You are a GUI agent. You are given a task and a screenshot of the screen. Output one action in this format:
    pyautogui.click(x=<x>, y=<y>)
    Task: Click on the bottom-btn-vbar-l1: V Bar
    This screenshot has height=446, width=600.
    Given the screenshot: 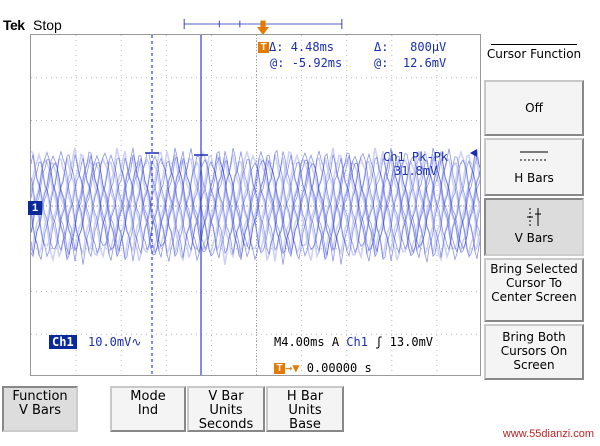 What is the action you would take?
    pyautogui.click(x=226, y=396)
    